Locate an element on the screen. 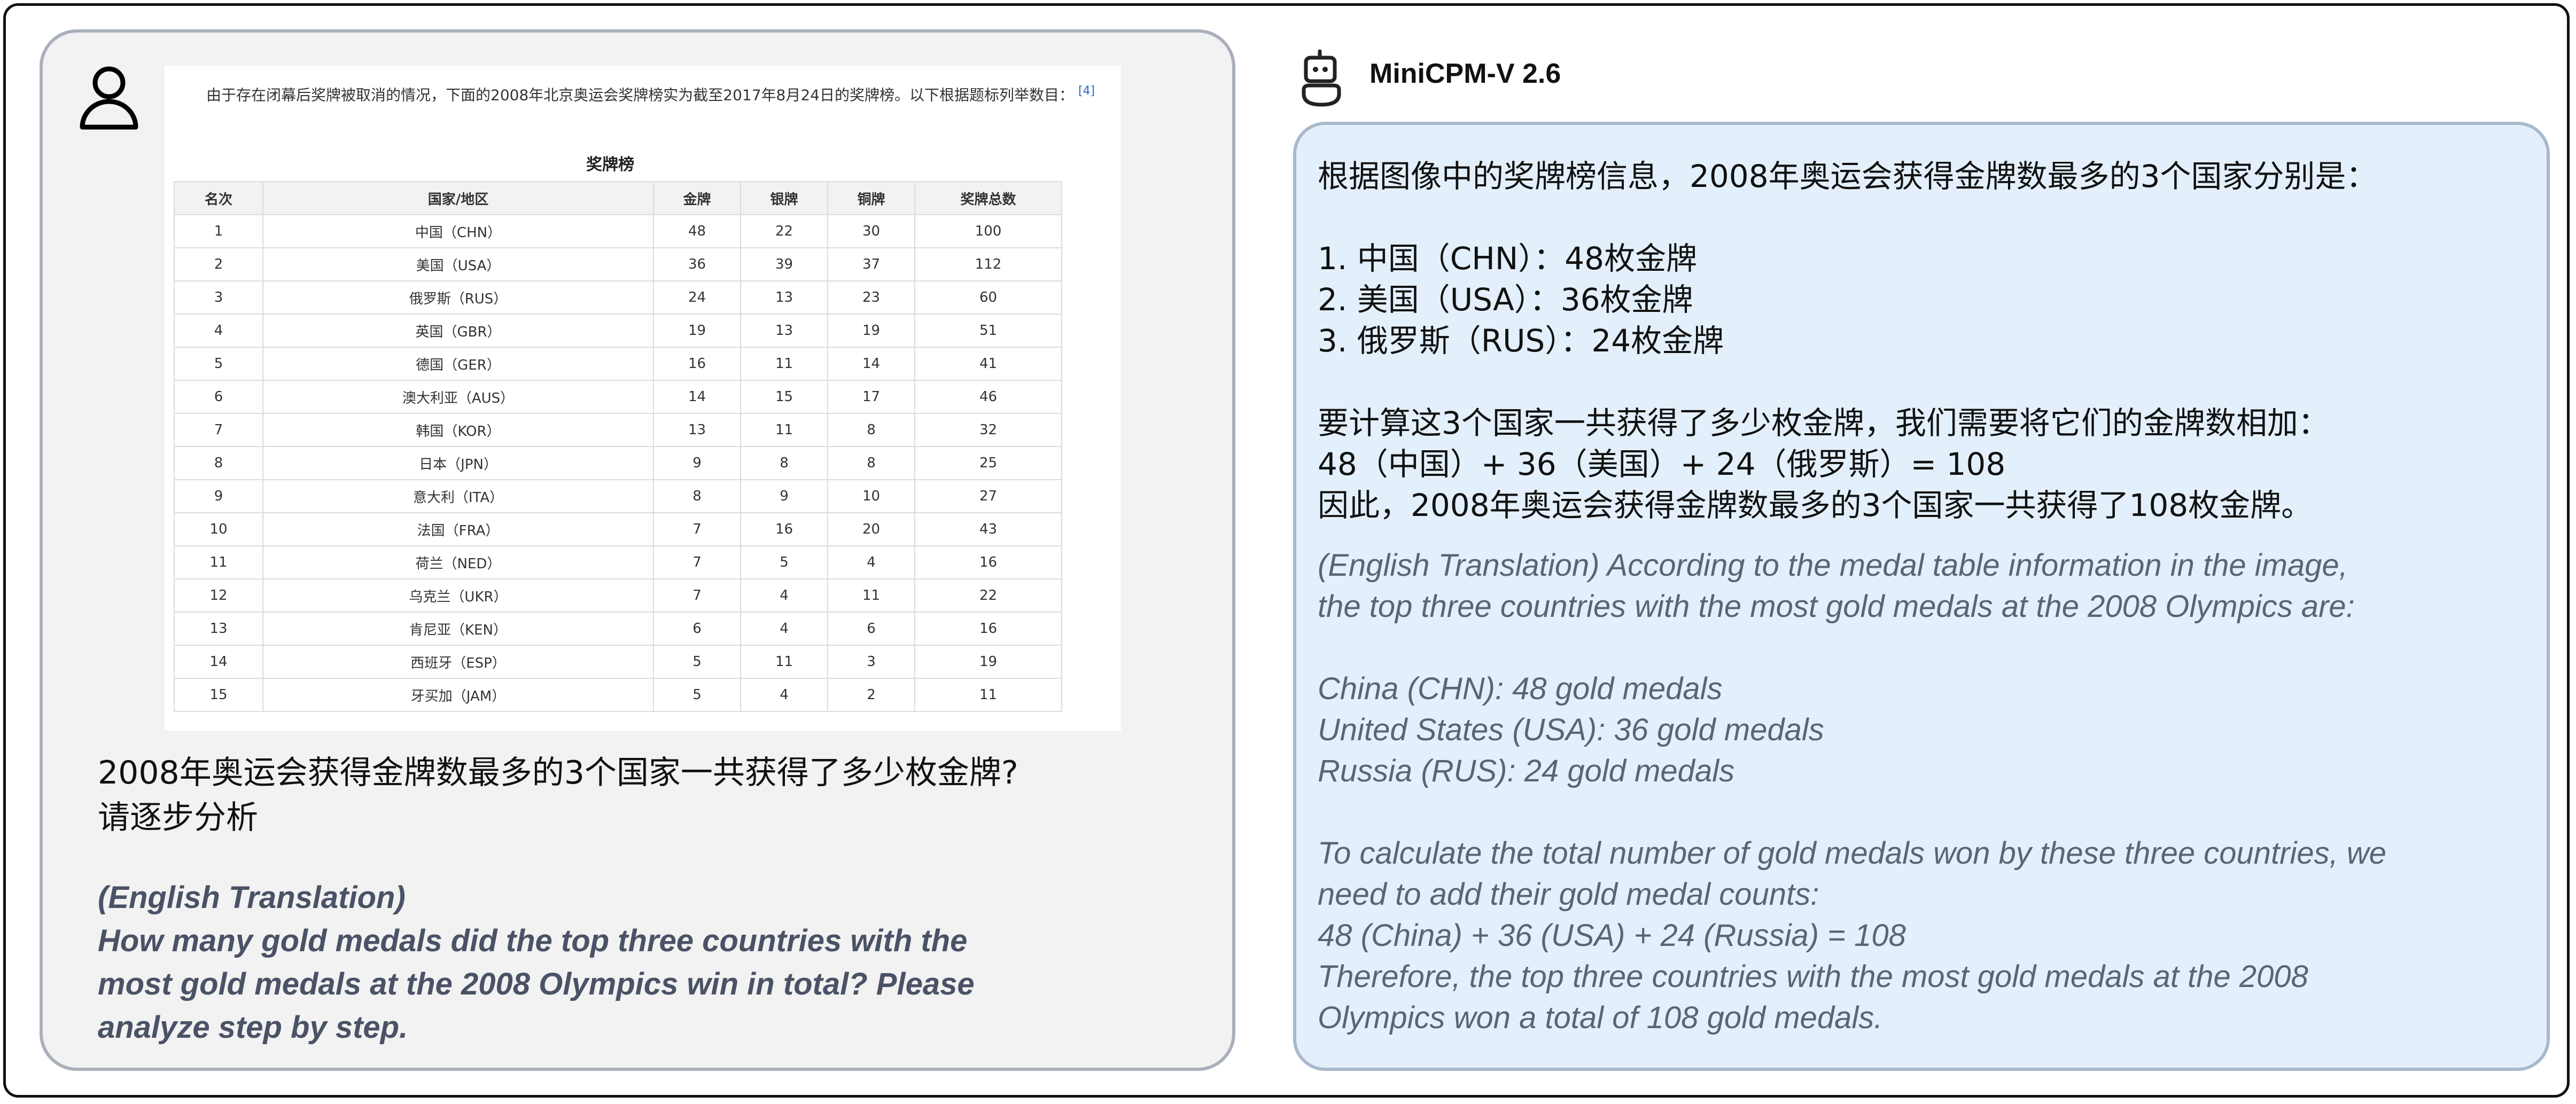 This screenshot has height=1104, width=2576. translation-line: need to add their gold medal counts: is located at coordinates (1568, 894).